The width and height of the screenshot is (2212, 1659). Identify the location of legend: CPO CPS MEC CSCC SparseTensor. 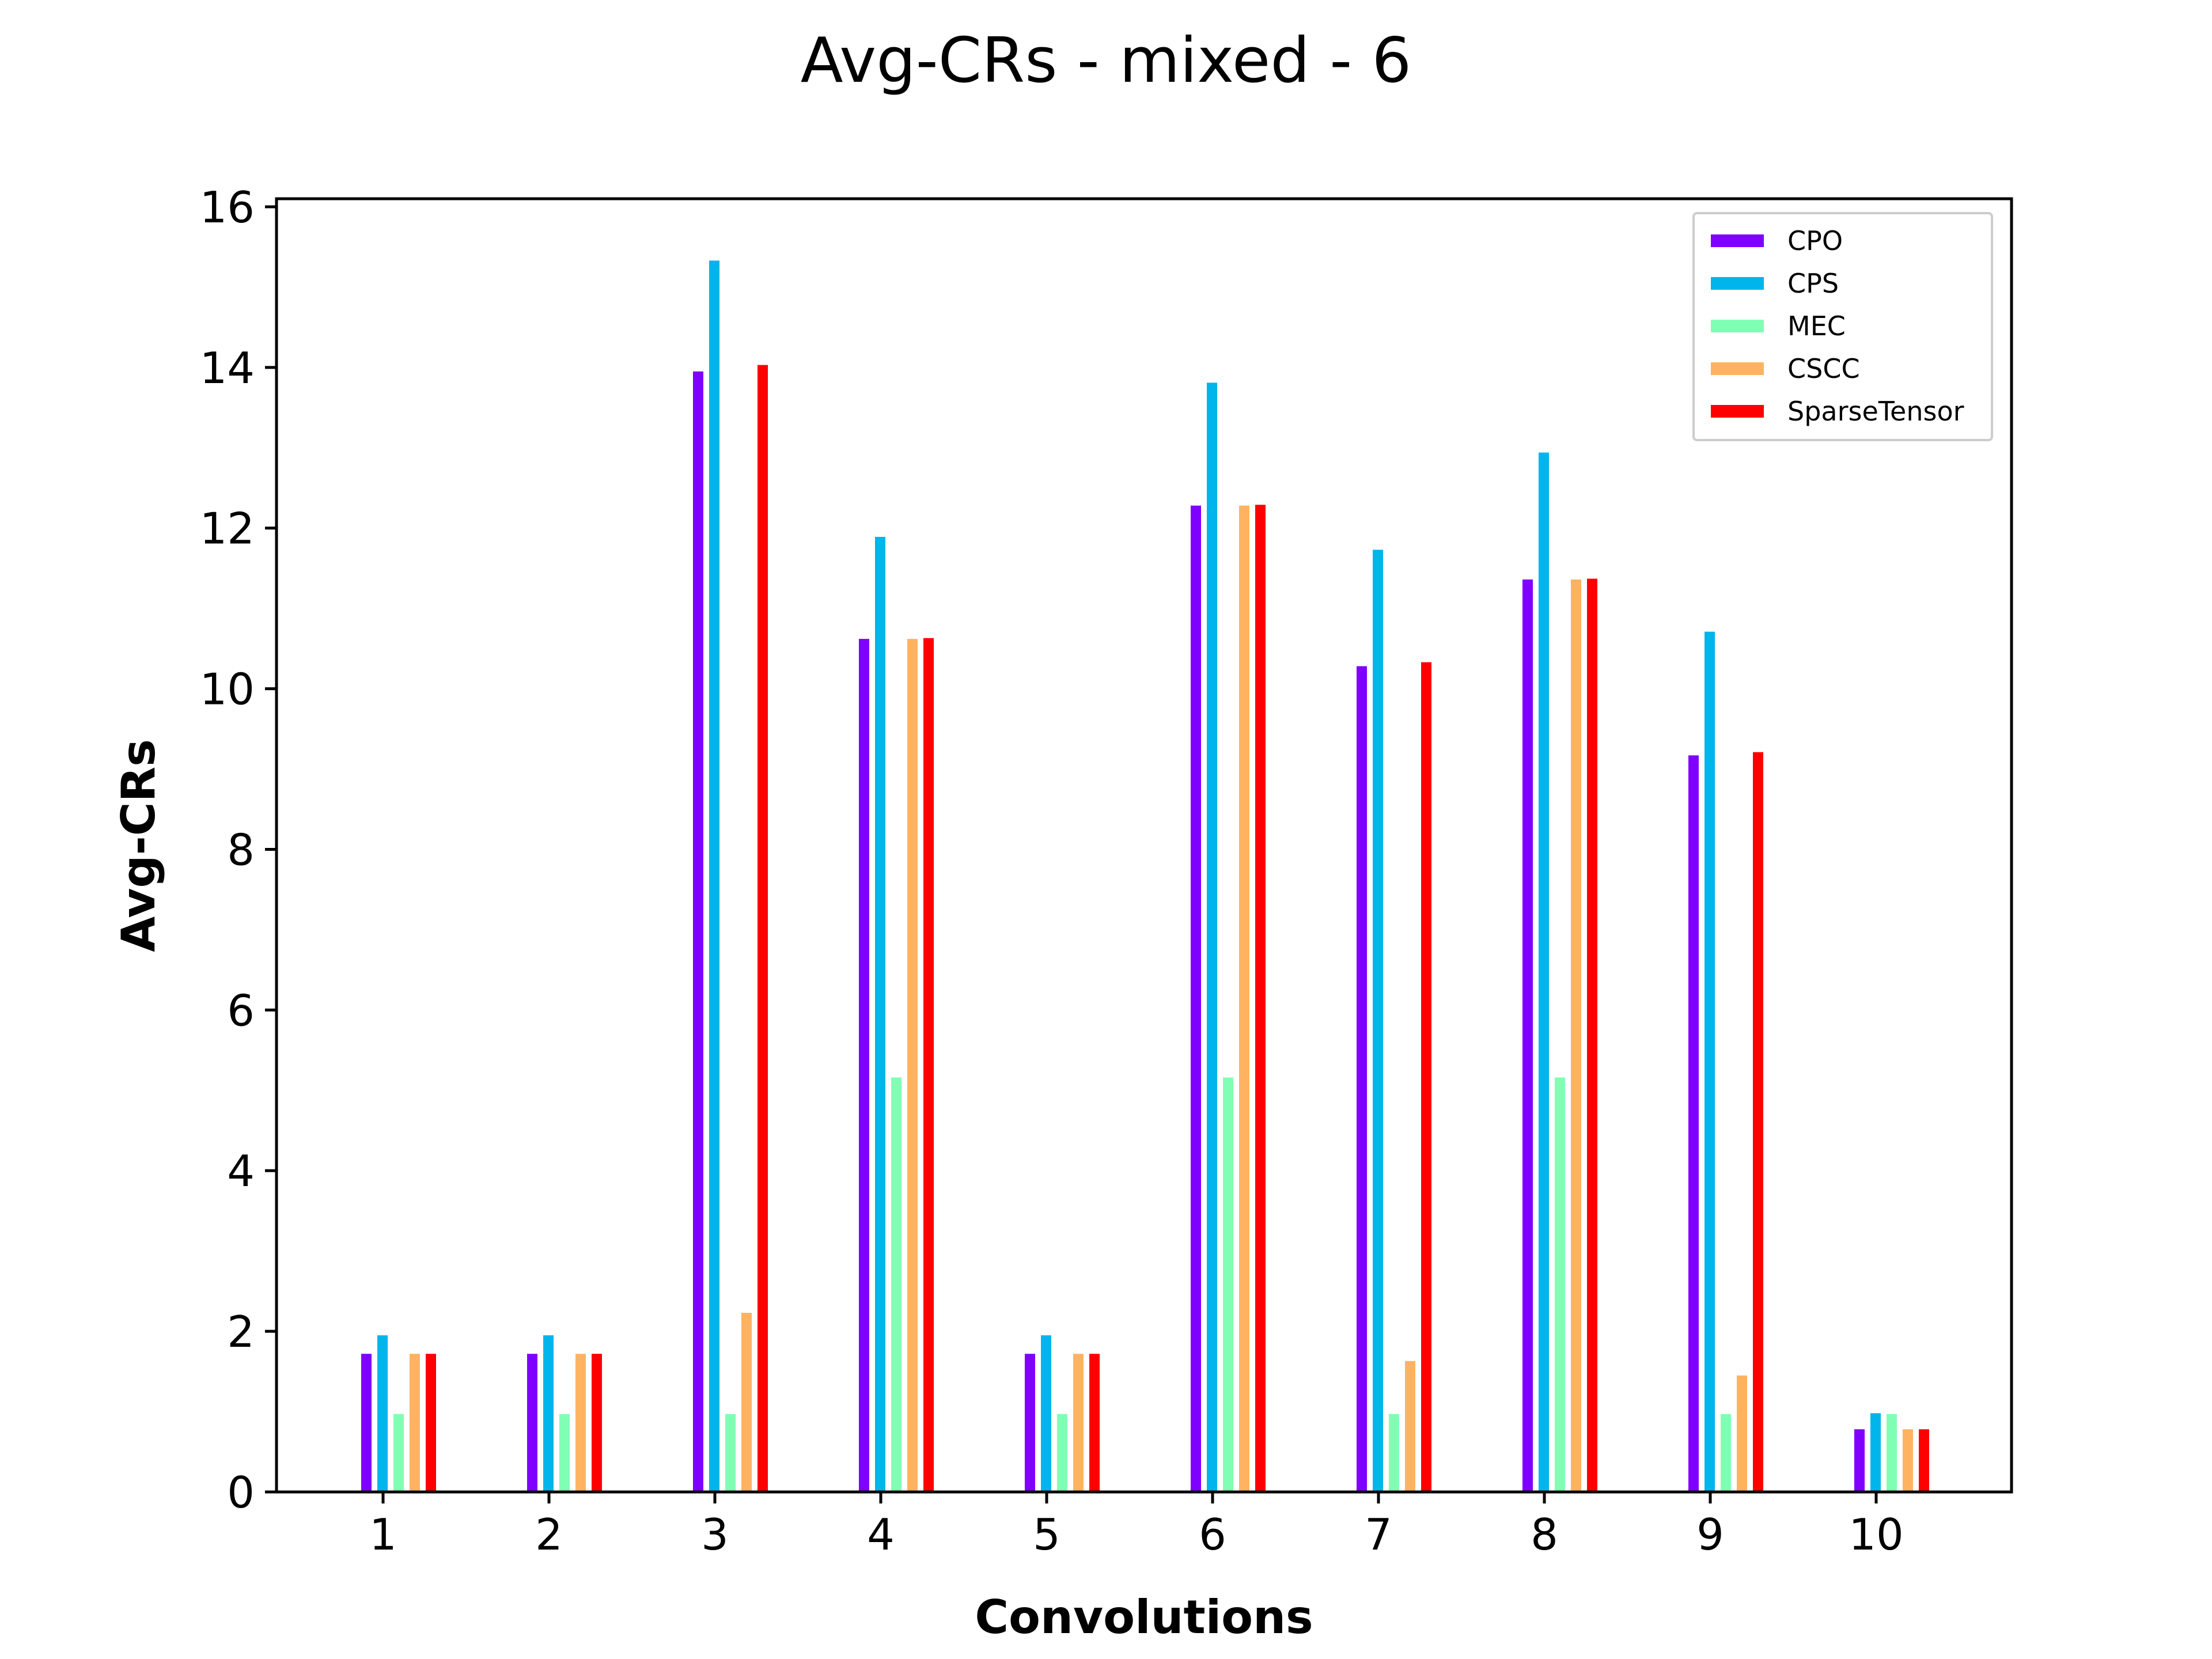
(1842, 326).